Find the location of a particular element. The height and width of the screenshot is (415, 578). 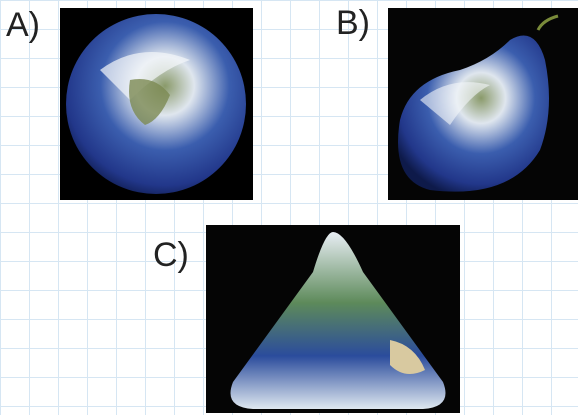

panel-label: A) is located at coordinates (23, 25).